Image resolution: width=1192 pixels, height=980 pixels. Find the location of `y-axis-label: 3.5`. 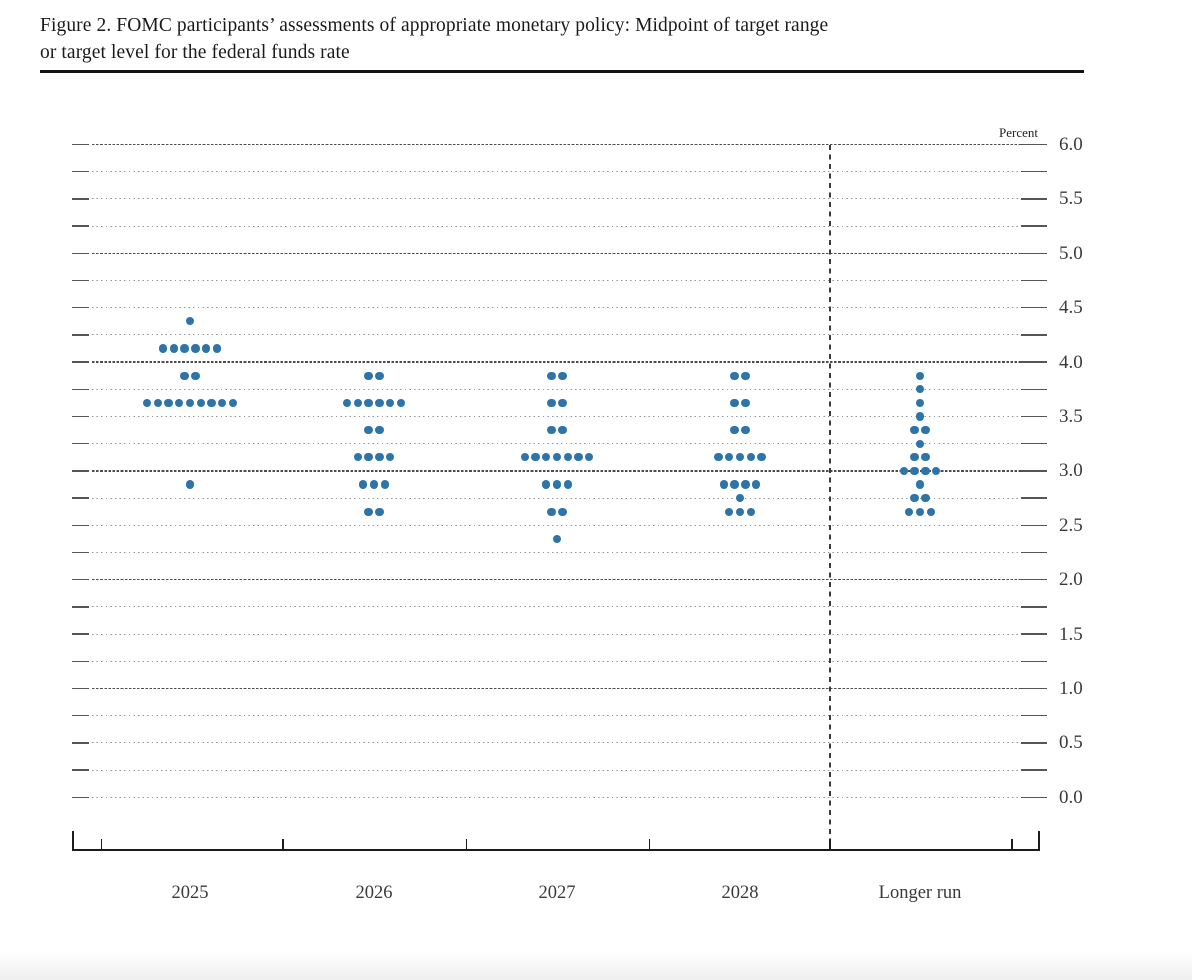

y-axis-label: 3.5 is located at coordinates (1071, 416).